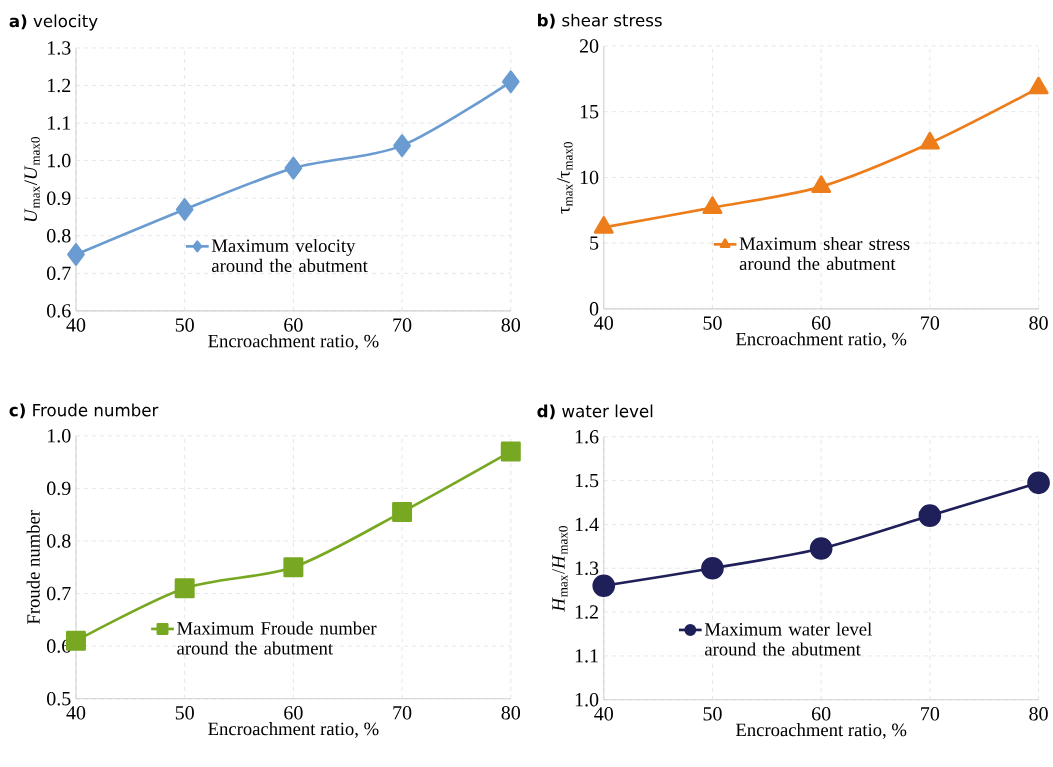 The width and height of the screenshot is (1053, 767). What do you see at coordinates (53, 22) in the screenshot?
I see `chart-title: a) velocity` at bounding box center [53, 22].